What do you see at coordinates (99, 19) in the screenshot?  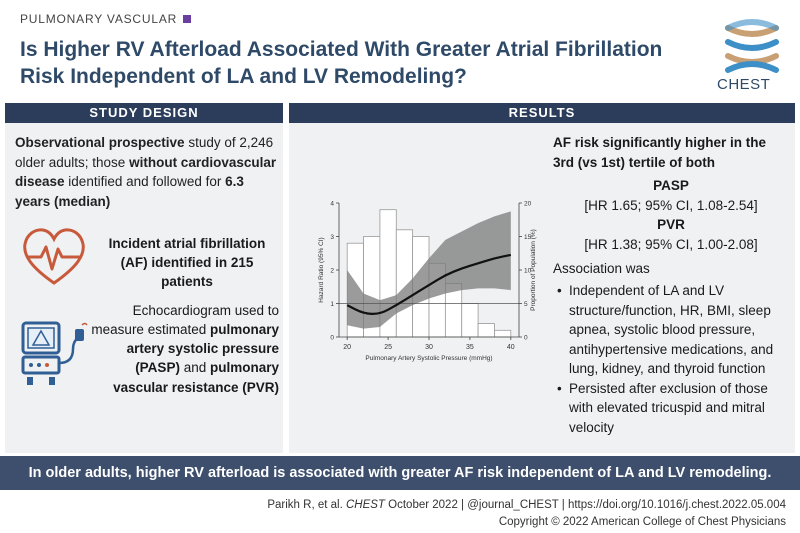 I see `category-text: PULMONARY VASCULAR` at bounding box center [99, 19].